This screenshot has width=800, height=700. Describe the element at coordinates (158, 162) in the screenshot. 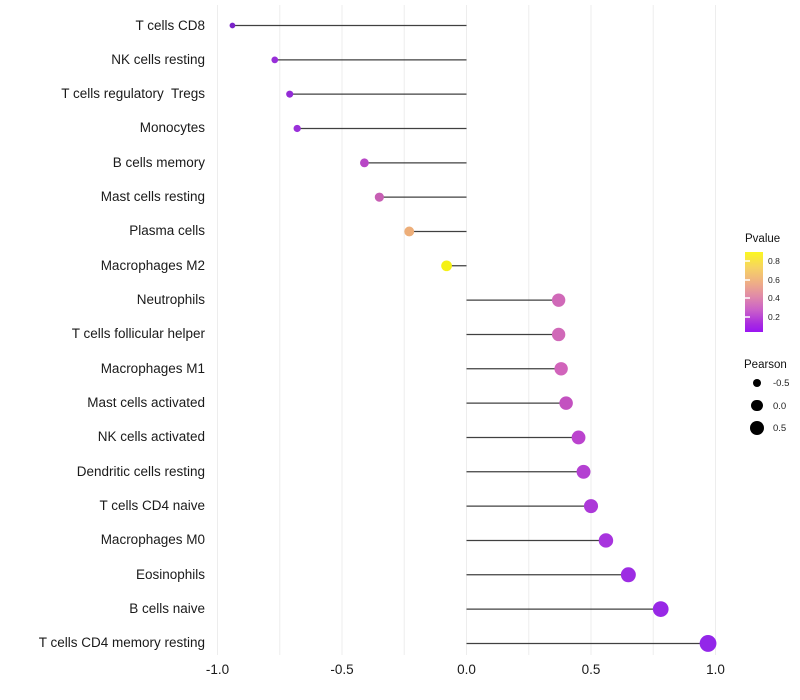

I see `y-axis-label: B cells memory` at that location.